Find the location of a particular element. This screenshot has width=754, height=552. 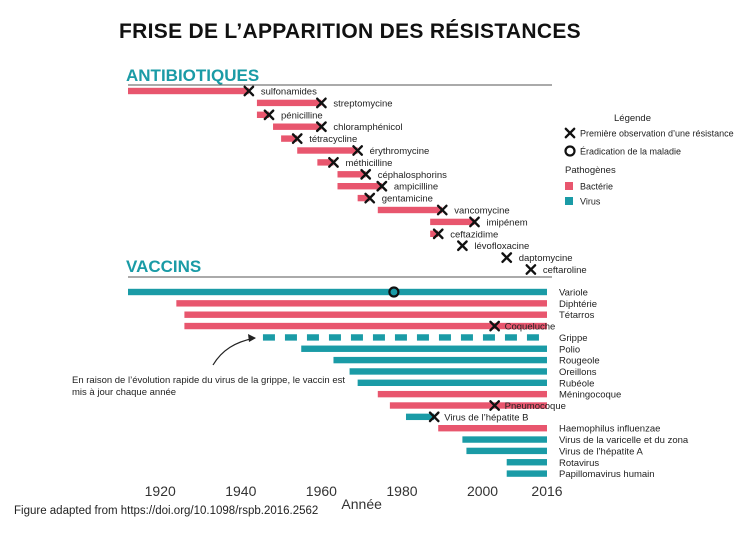

vaccine-label: Virus de la varicelle et du zona is located at coordinates (624, 440).